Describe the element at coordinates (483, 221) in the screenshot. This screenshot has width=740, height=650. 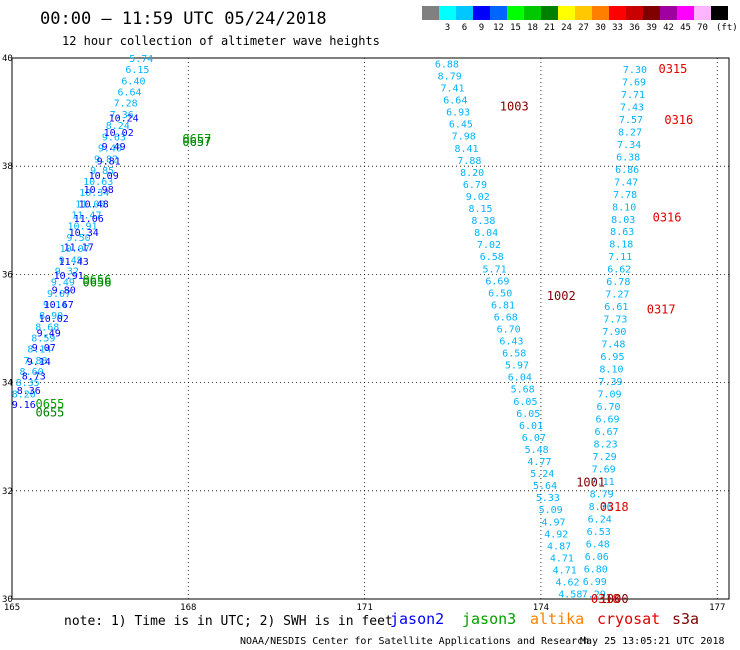
I see `wave-height-value: 8.38` at that location.